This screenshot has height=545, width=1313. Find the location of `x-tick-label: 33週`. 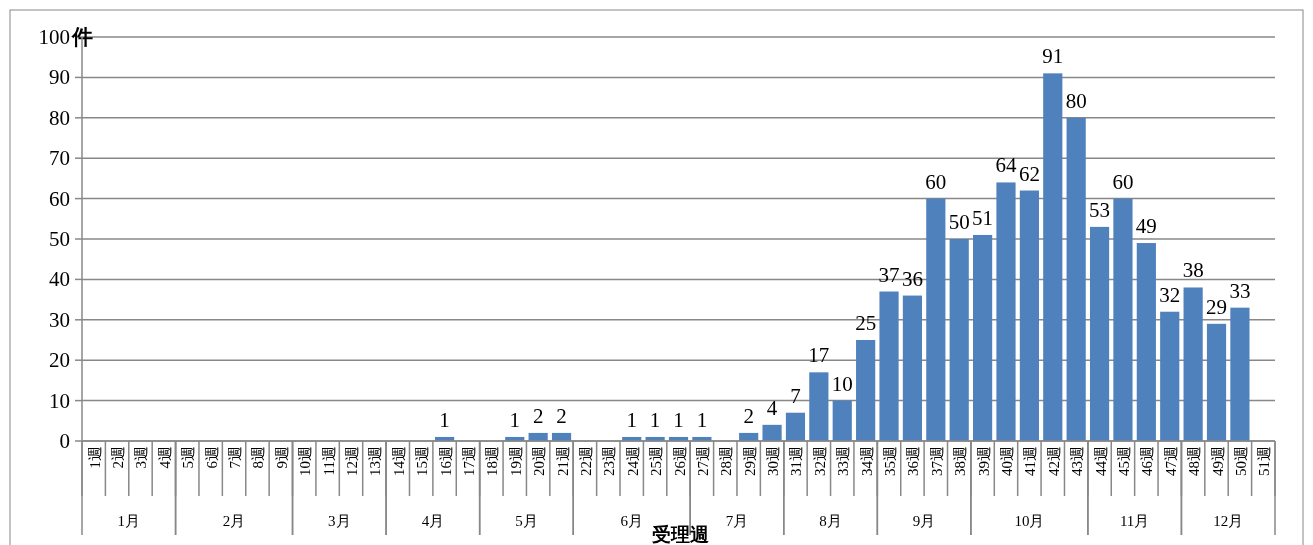

x-tick-label: 33週 is located at coordinates (843, 461).